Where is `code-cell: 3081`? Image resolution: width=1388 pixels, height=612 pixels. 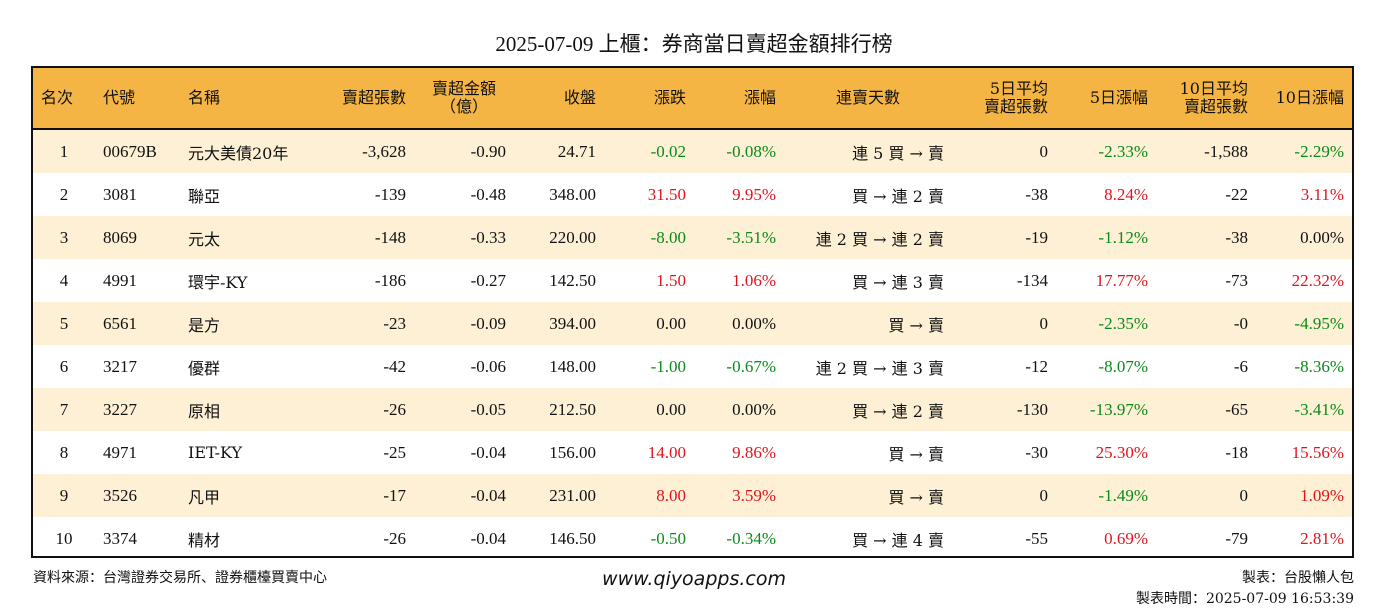 code-cell: 3081 is located at coordinates (137, 194).